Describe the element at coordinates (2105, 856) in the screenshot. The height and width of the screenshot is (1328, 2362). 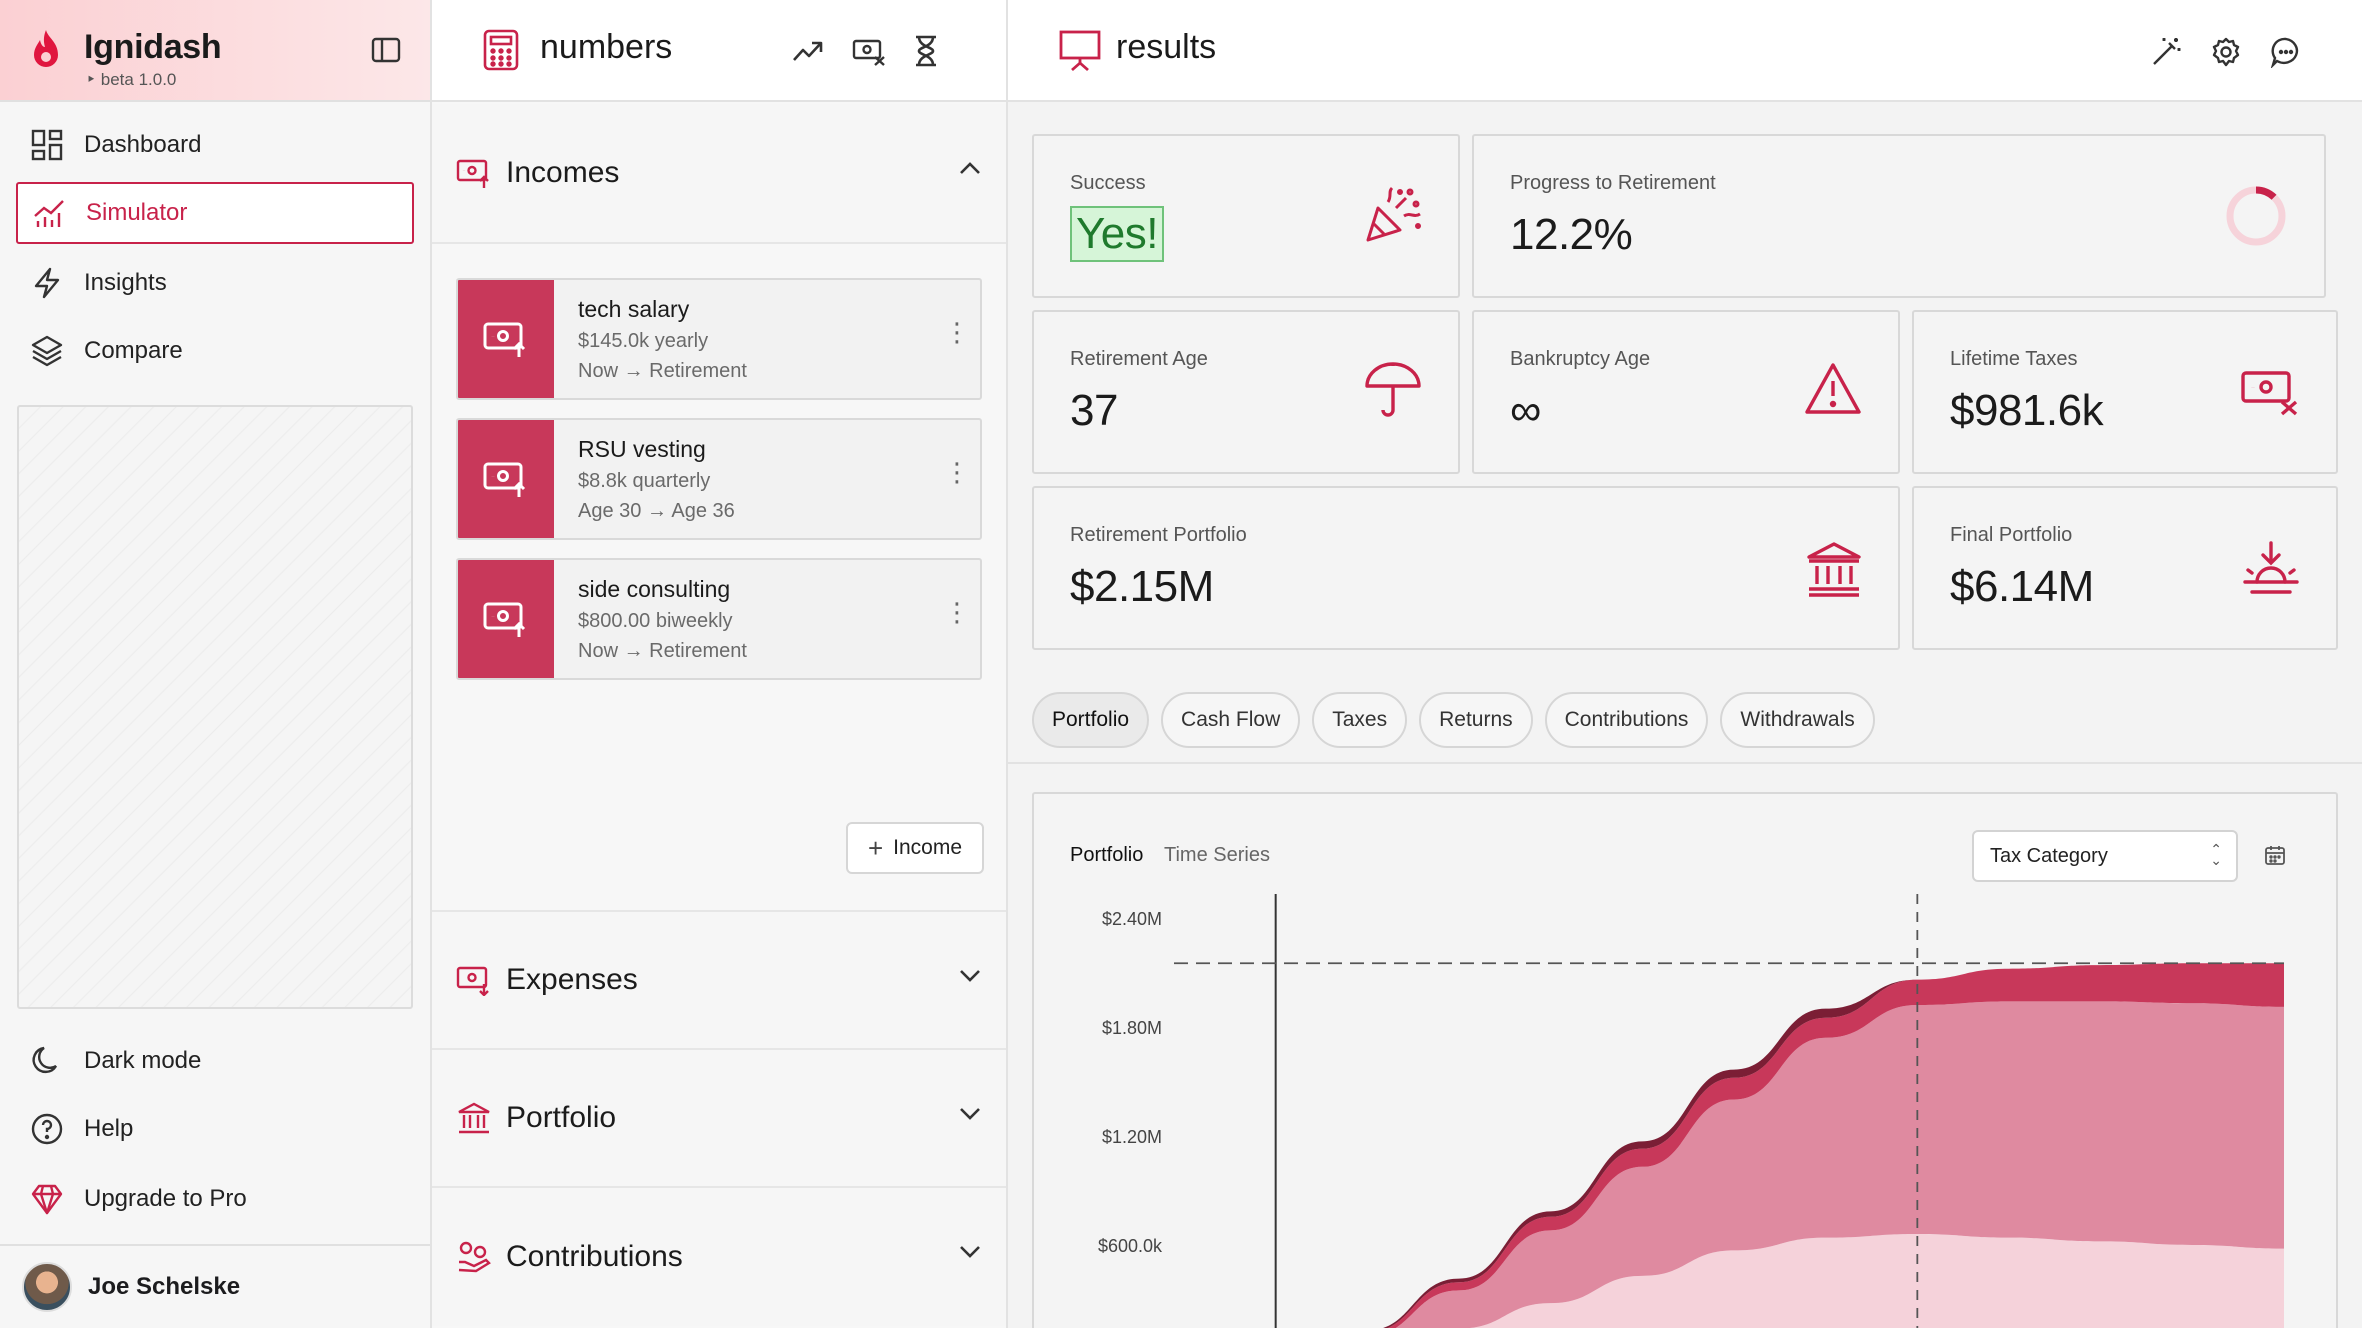
I see `tax-category-select: Tax Category ⌃ ⌄` at that location.